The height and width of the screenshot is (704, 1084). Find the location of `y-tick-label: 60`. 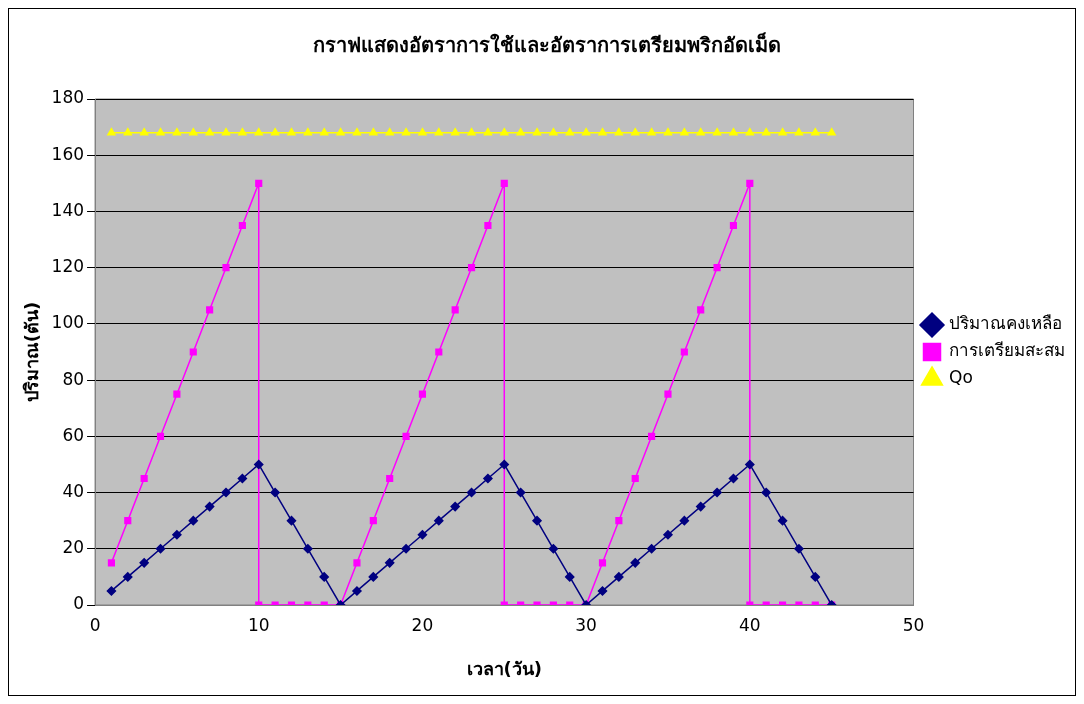

y-tick-label: 60 is located at coordinates (73, 434).